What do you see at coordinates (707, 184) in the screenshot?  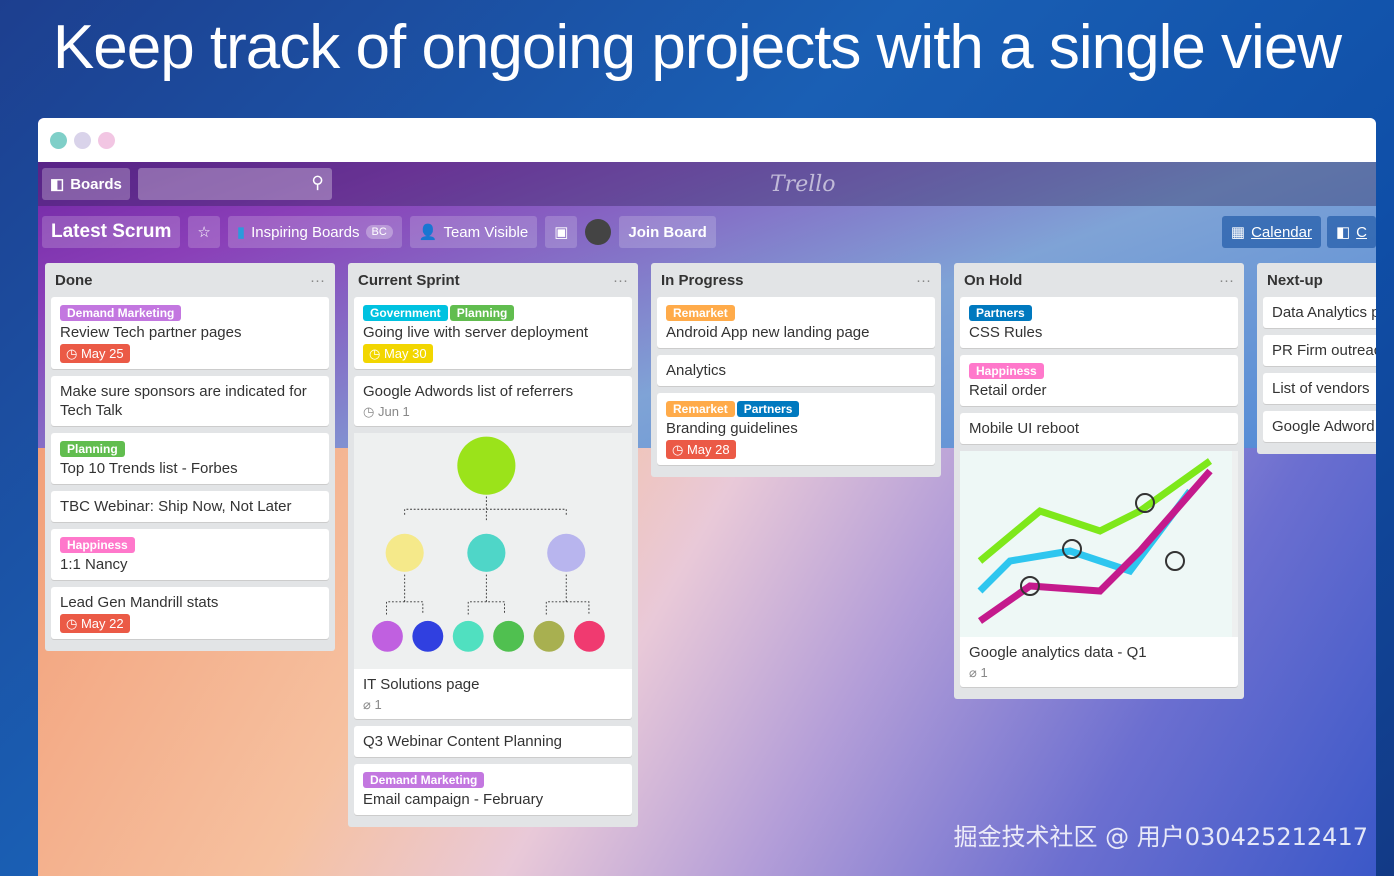 I see `top-bar: ◧ Boards ⚲ Trello` at bounding box center [707, 184].